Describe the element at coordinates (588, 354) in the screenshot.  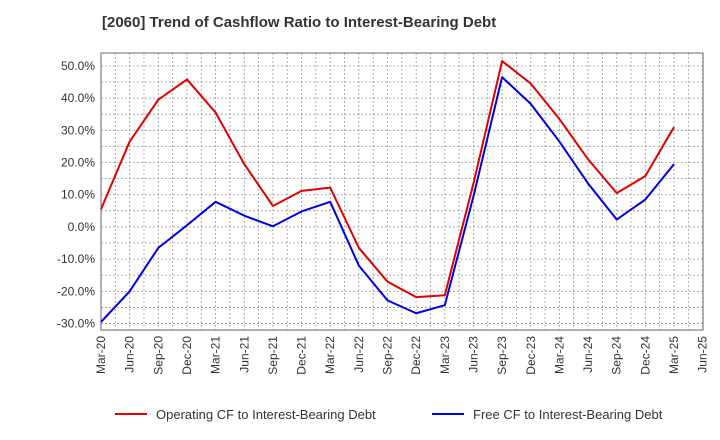
I see `x-tick-label: Jun-24` at that location.